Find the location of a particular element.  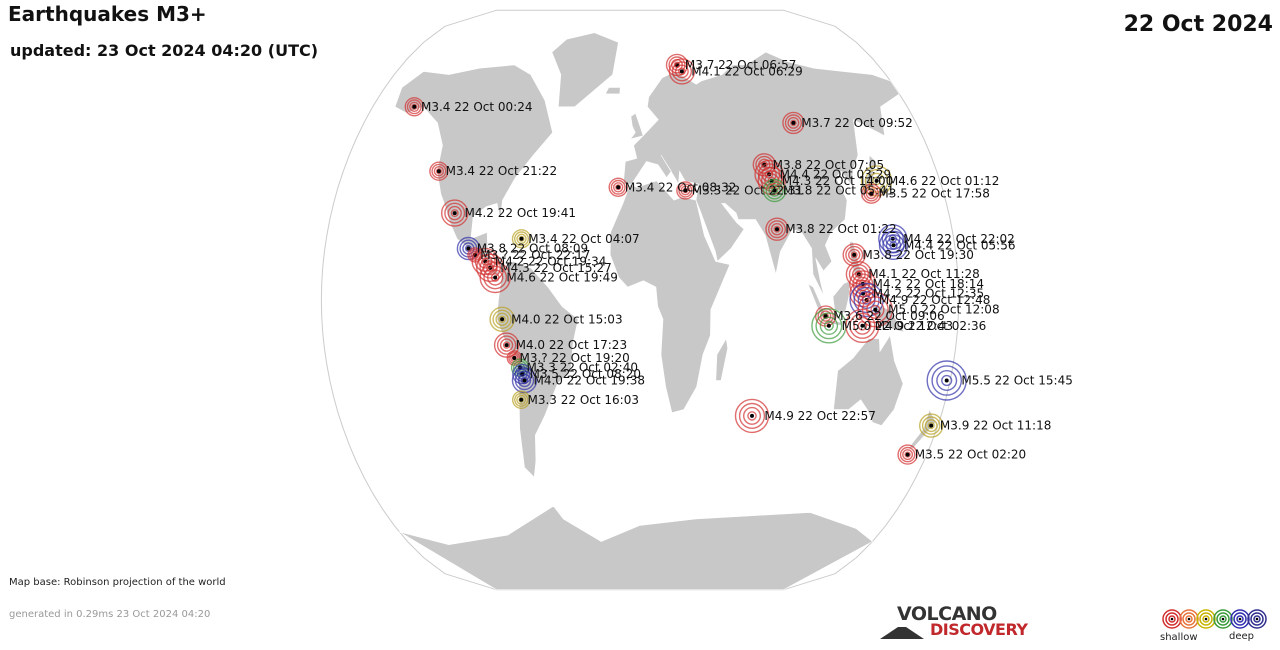

quake-label: M4.9 22 Oct 12:48 is located at coordinates (934, 300).